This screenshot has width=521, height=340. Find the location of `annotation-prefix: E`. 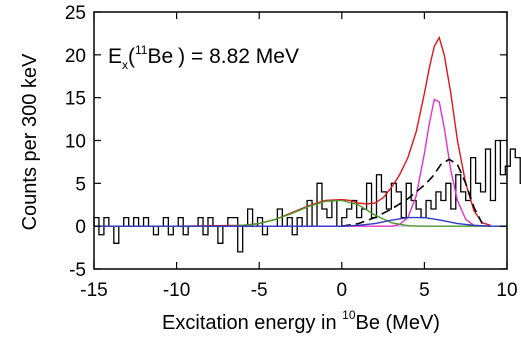

annotation-prefix: E is located at coordinates (115, 56).